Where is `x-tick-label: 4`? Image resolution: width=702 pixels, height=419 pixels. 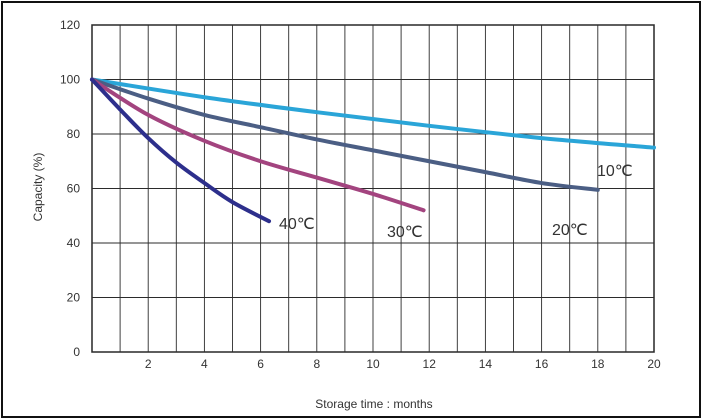 x-tick-label: 4 is located at coordinates (204, 364).